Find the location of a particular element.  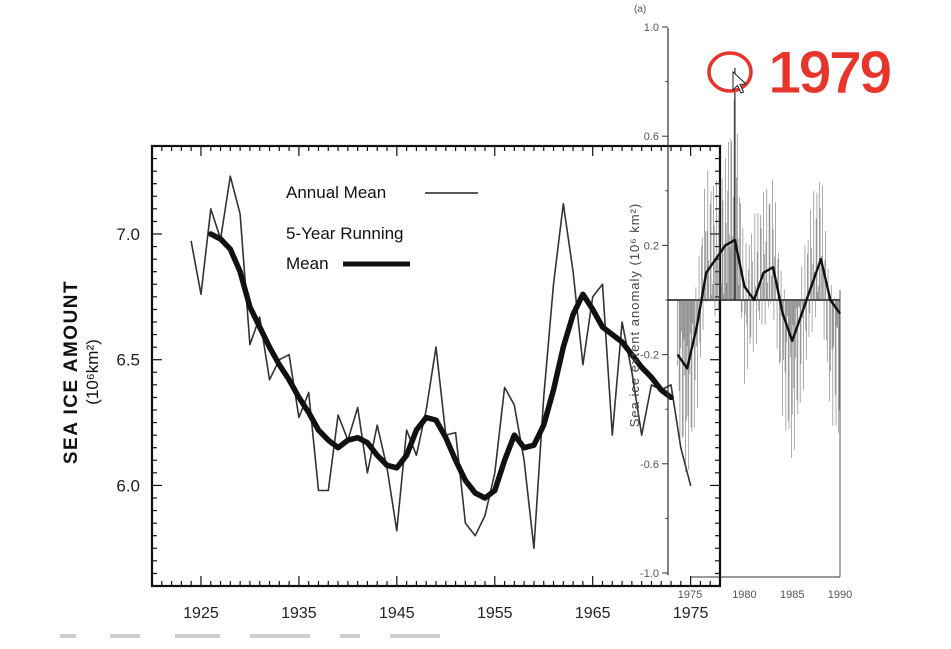

legend-running-label-1: 5-Year Running is located at coordinates (345, 233).